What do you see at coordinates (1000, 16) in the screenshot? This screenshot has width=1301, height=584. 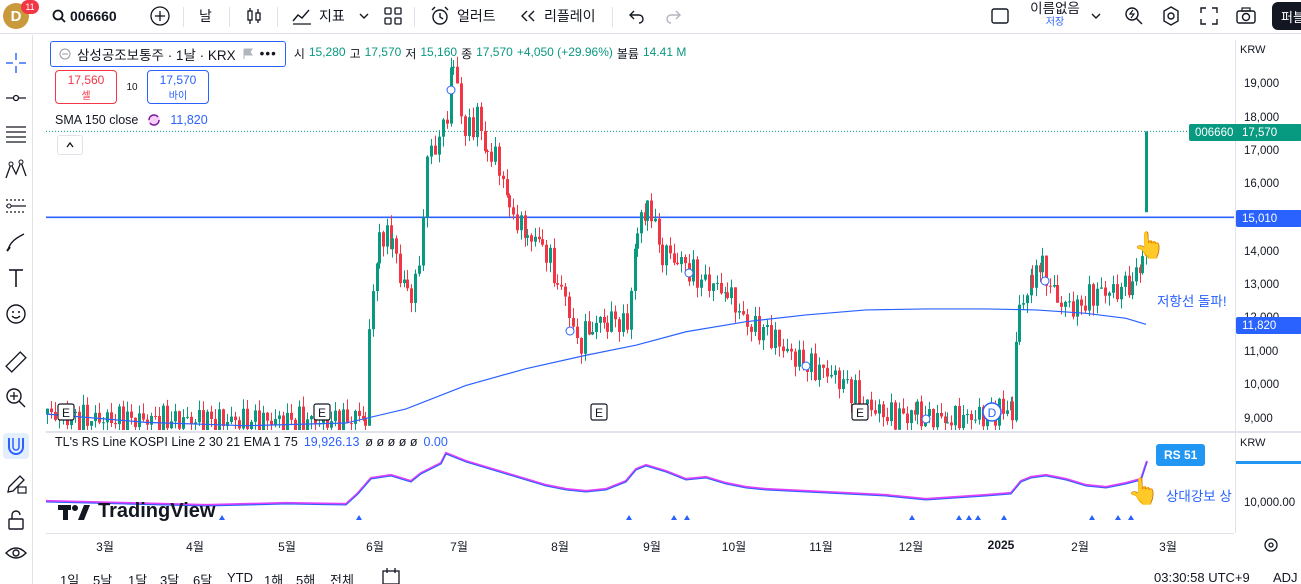 I see `fullscreen-toggle-box` at bounding box center [1000, 16].